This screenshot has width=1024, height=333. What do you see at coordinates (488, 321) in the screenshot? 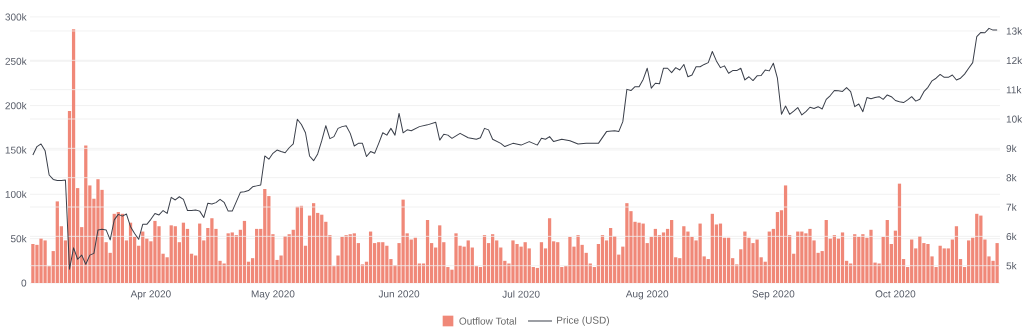
I see `legend-label: Outflow Total` at bounding box center [488, 321].